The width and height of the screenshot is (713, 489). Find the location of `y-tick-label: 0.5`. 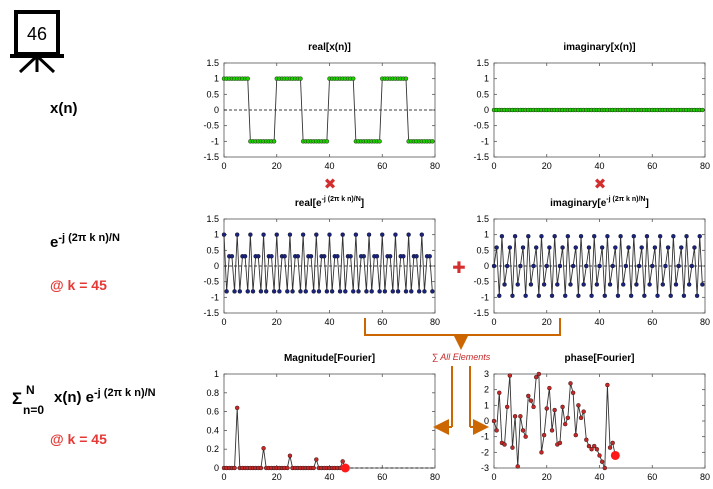

y-tick-label: 0.5 is located at coordinates (212, 94).